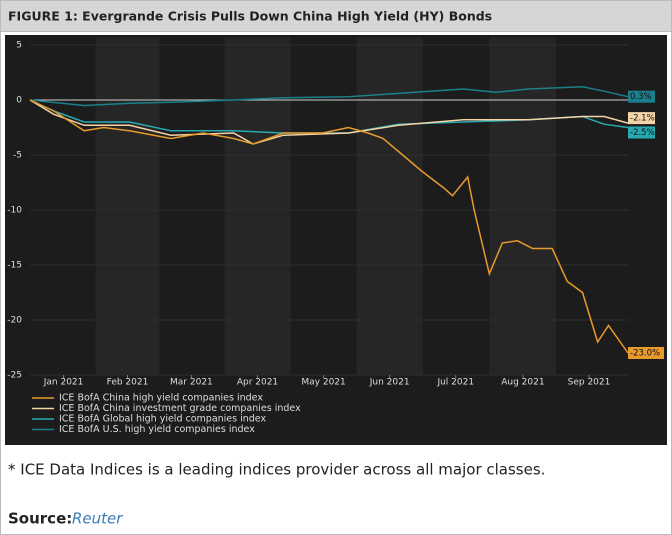 This screenshot has height=535, width=672. What do you see at coordinates (97, 519) in the screenshot?
I see `source-link: Reuter` at bounding box center [97, 519].